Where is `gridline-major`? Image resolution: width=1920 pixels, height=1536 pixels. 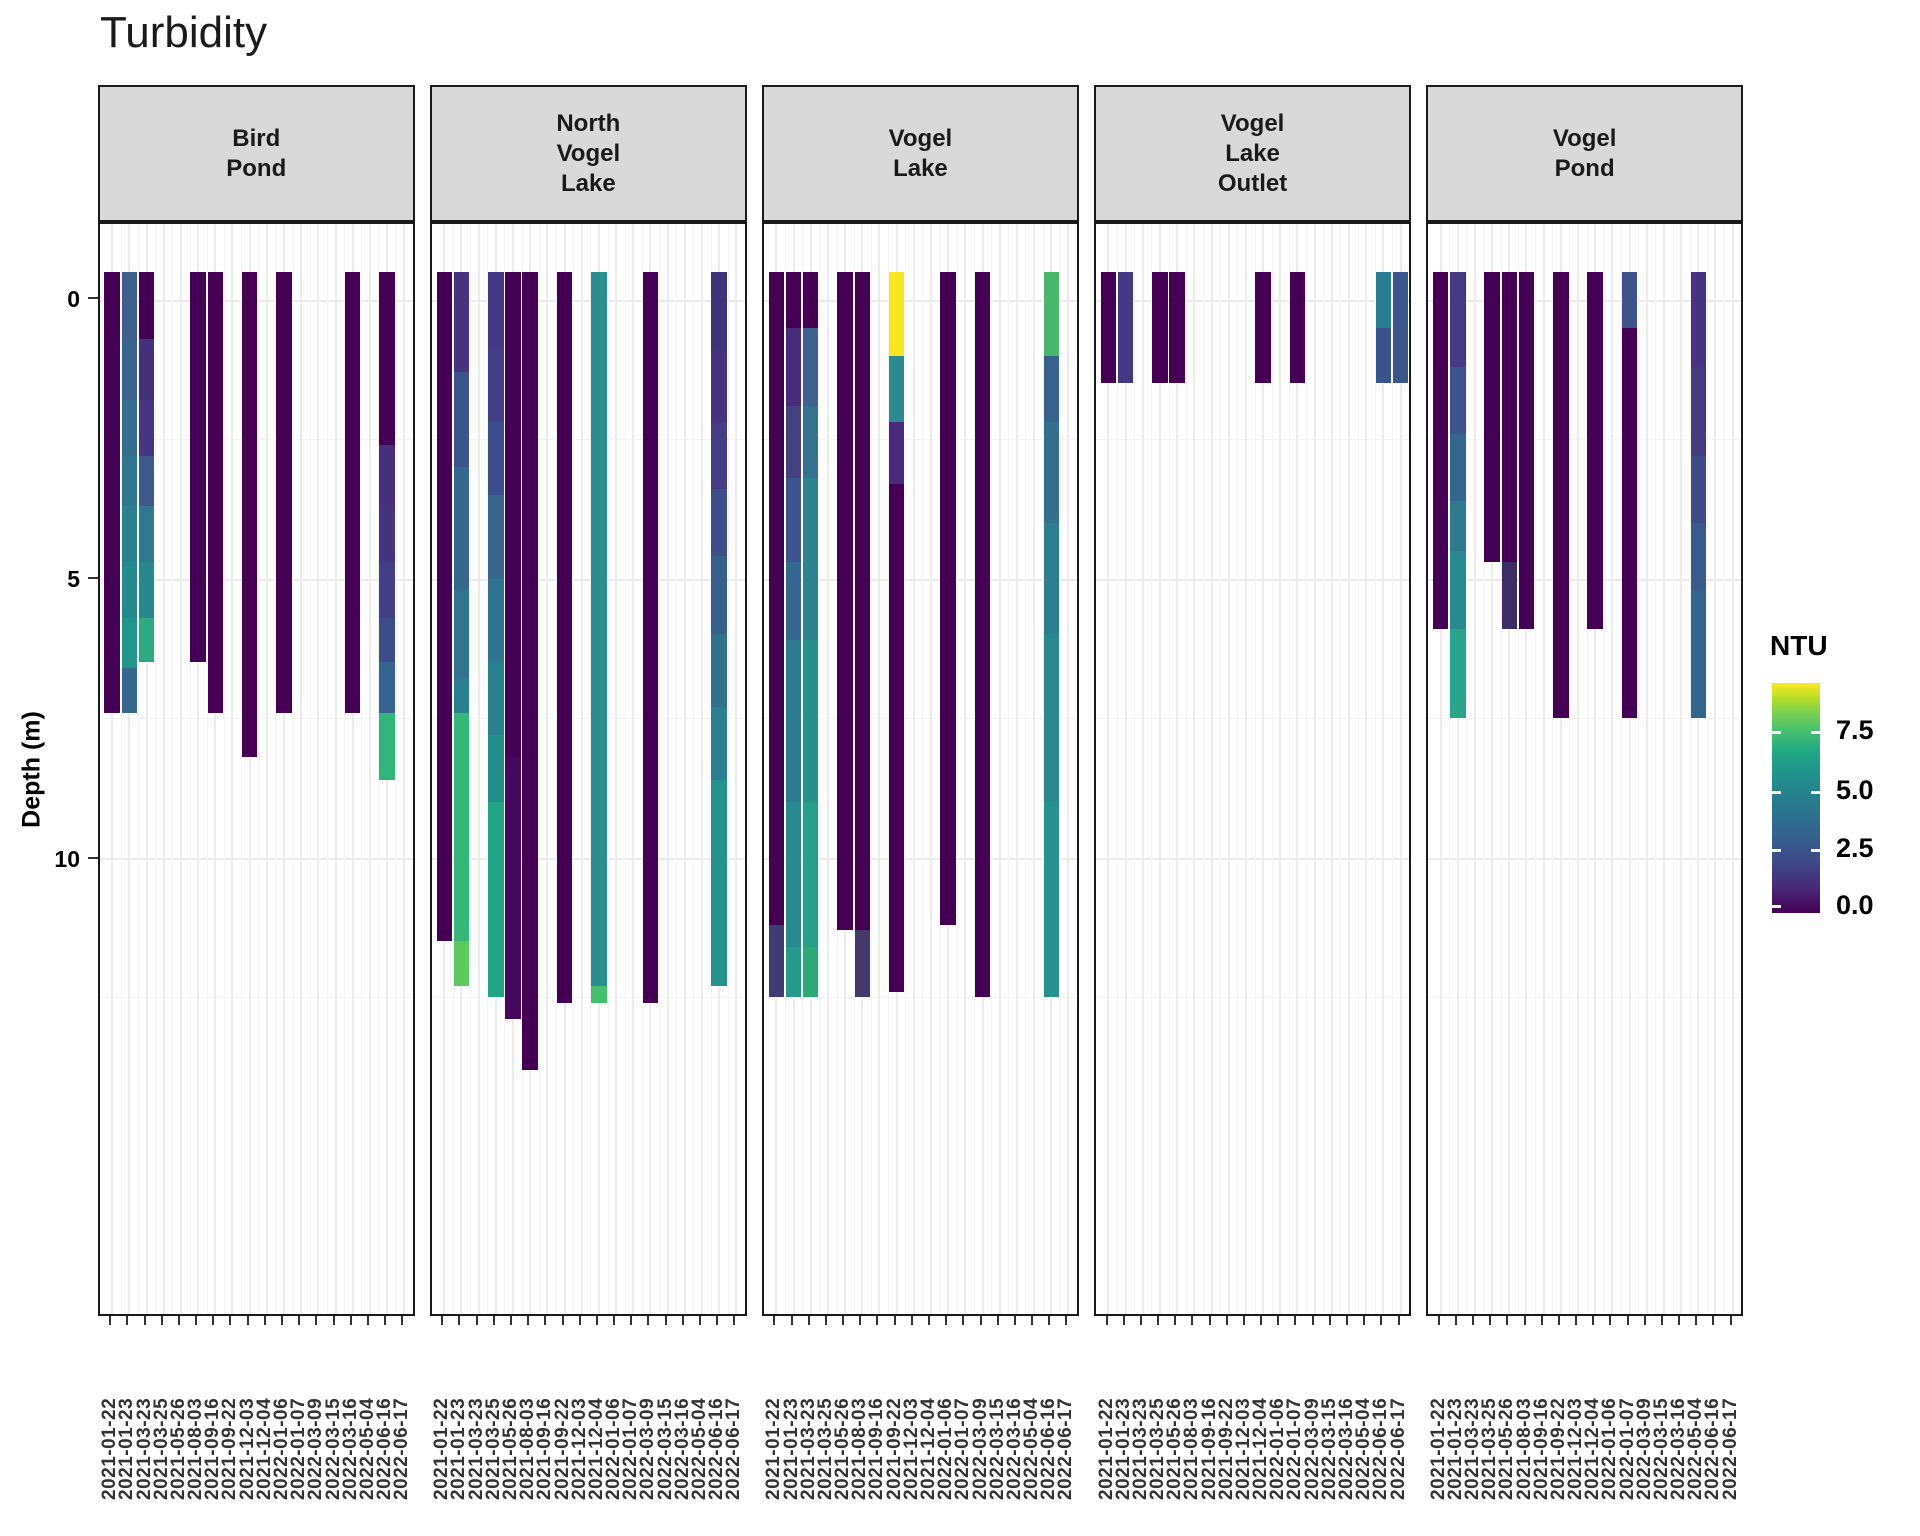 gridline-major is located at coordinates (256, 858).